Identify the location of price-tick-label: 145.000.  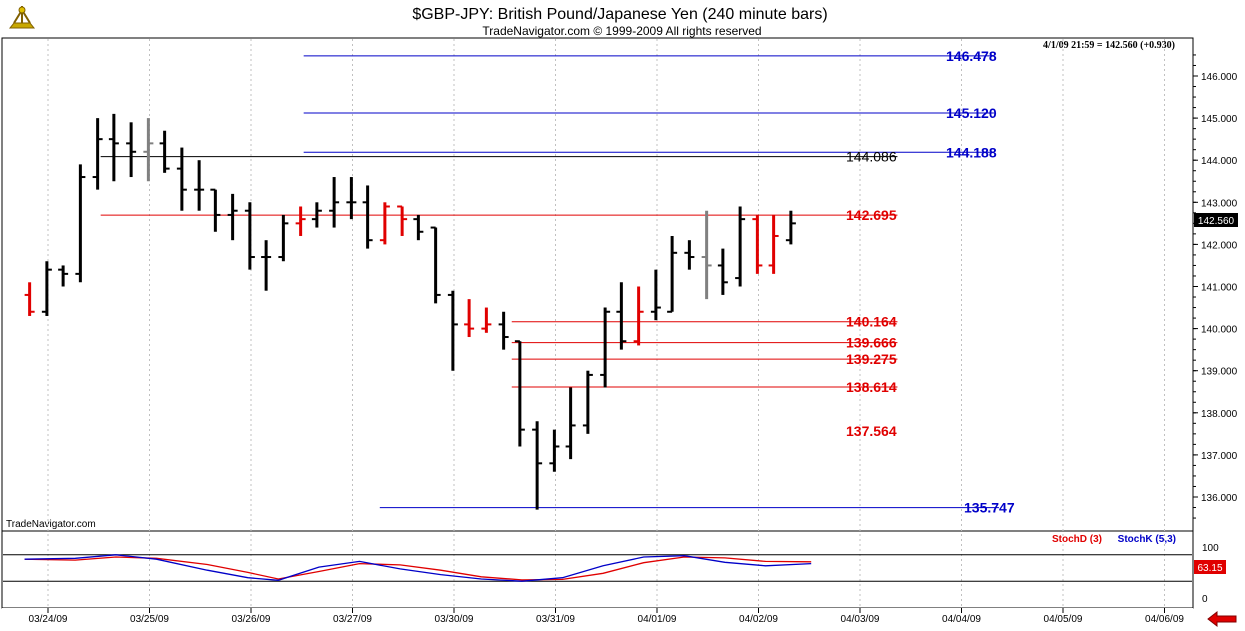
(1219, 119).